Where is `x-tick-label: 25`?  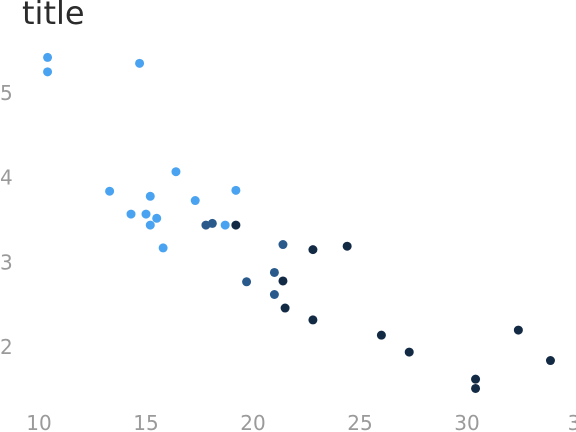 x-tick-label: 25 is located at coordinates (359, 421).